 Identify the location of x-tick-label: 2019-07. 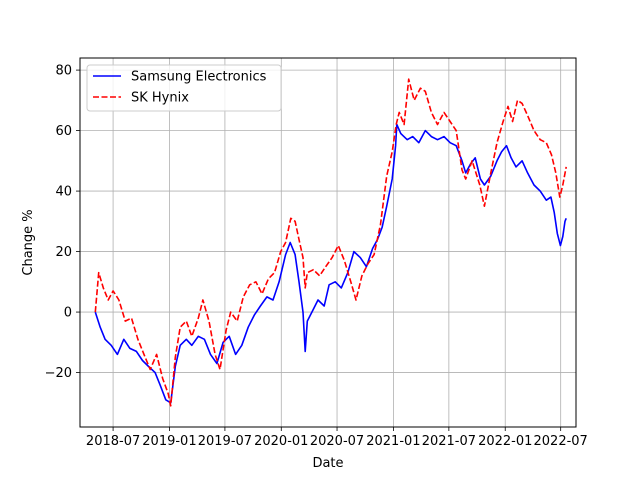
(225, 441).